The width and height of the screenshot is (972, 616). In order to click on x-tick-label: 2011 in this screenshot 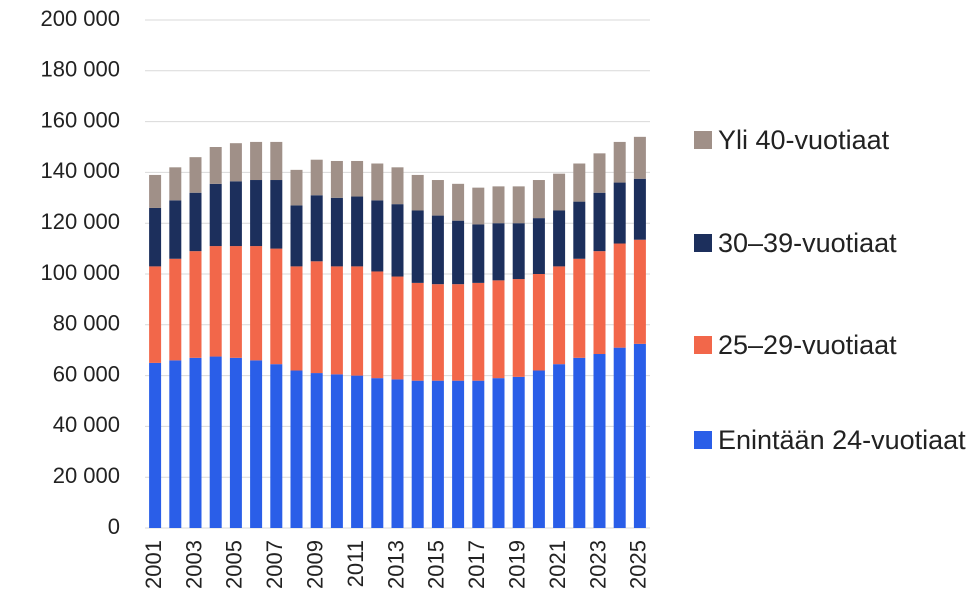, I will do `click(355, 563)`.